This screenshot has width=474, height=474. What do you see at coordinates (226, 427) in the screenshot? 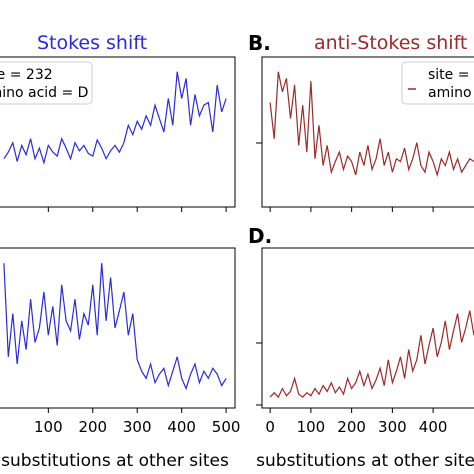
I see `xtick-label-c-500: 500` at bounding box center [226, 427].